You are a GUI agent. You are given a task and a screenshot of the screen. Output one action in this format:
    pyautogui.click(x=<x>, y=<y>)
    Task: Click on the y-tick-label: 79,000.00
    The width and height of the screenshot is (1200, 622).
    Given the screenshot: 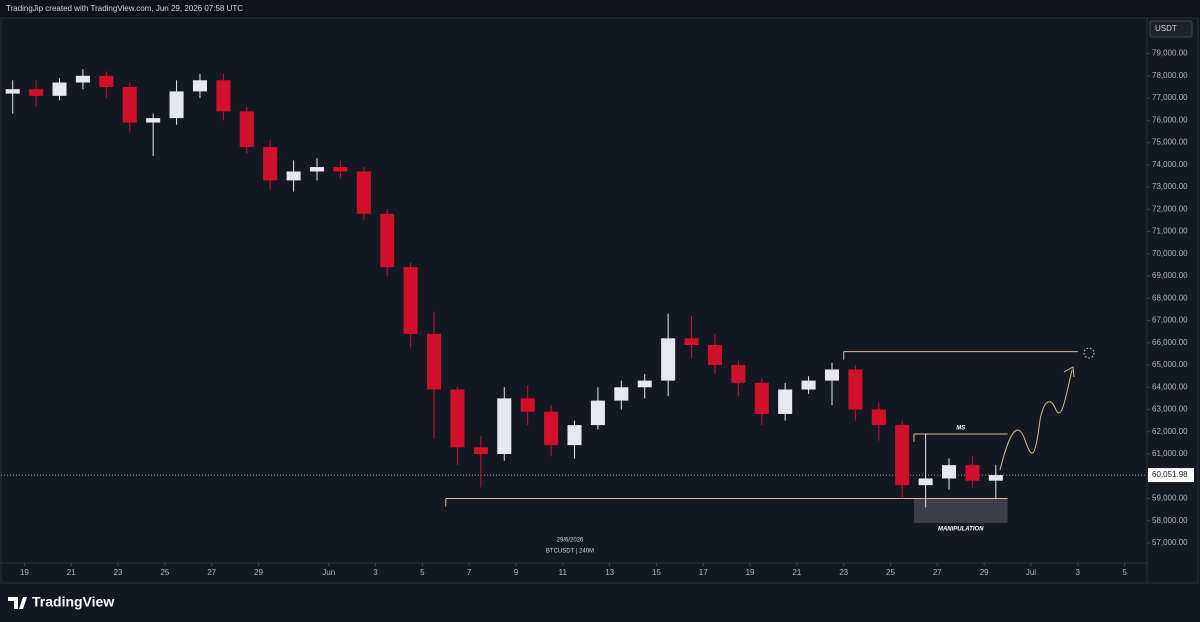 What is the action you would take?
    pyautogui.click(x=1170, y=53)
    